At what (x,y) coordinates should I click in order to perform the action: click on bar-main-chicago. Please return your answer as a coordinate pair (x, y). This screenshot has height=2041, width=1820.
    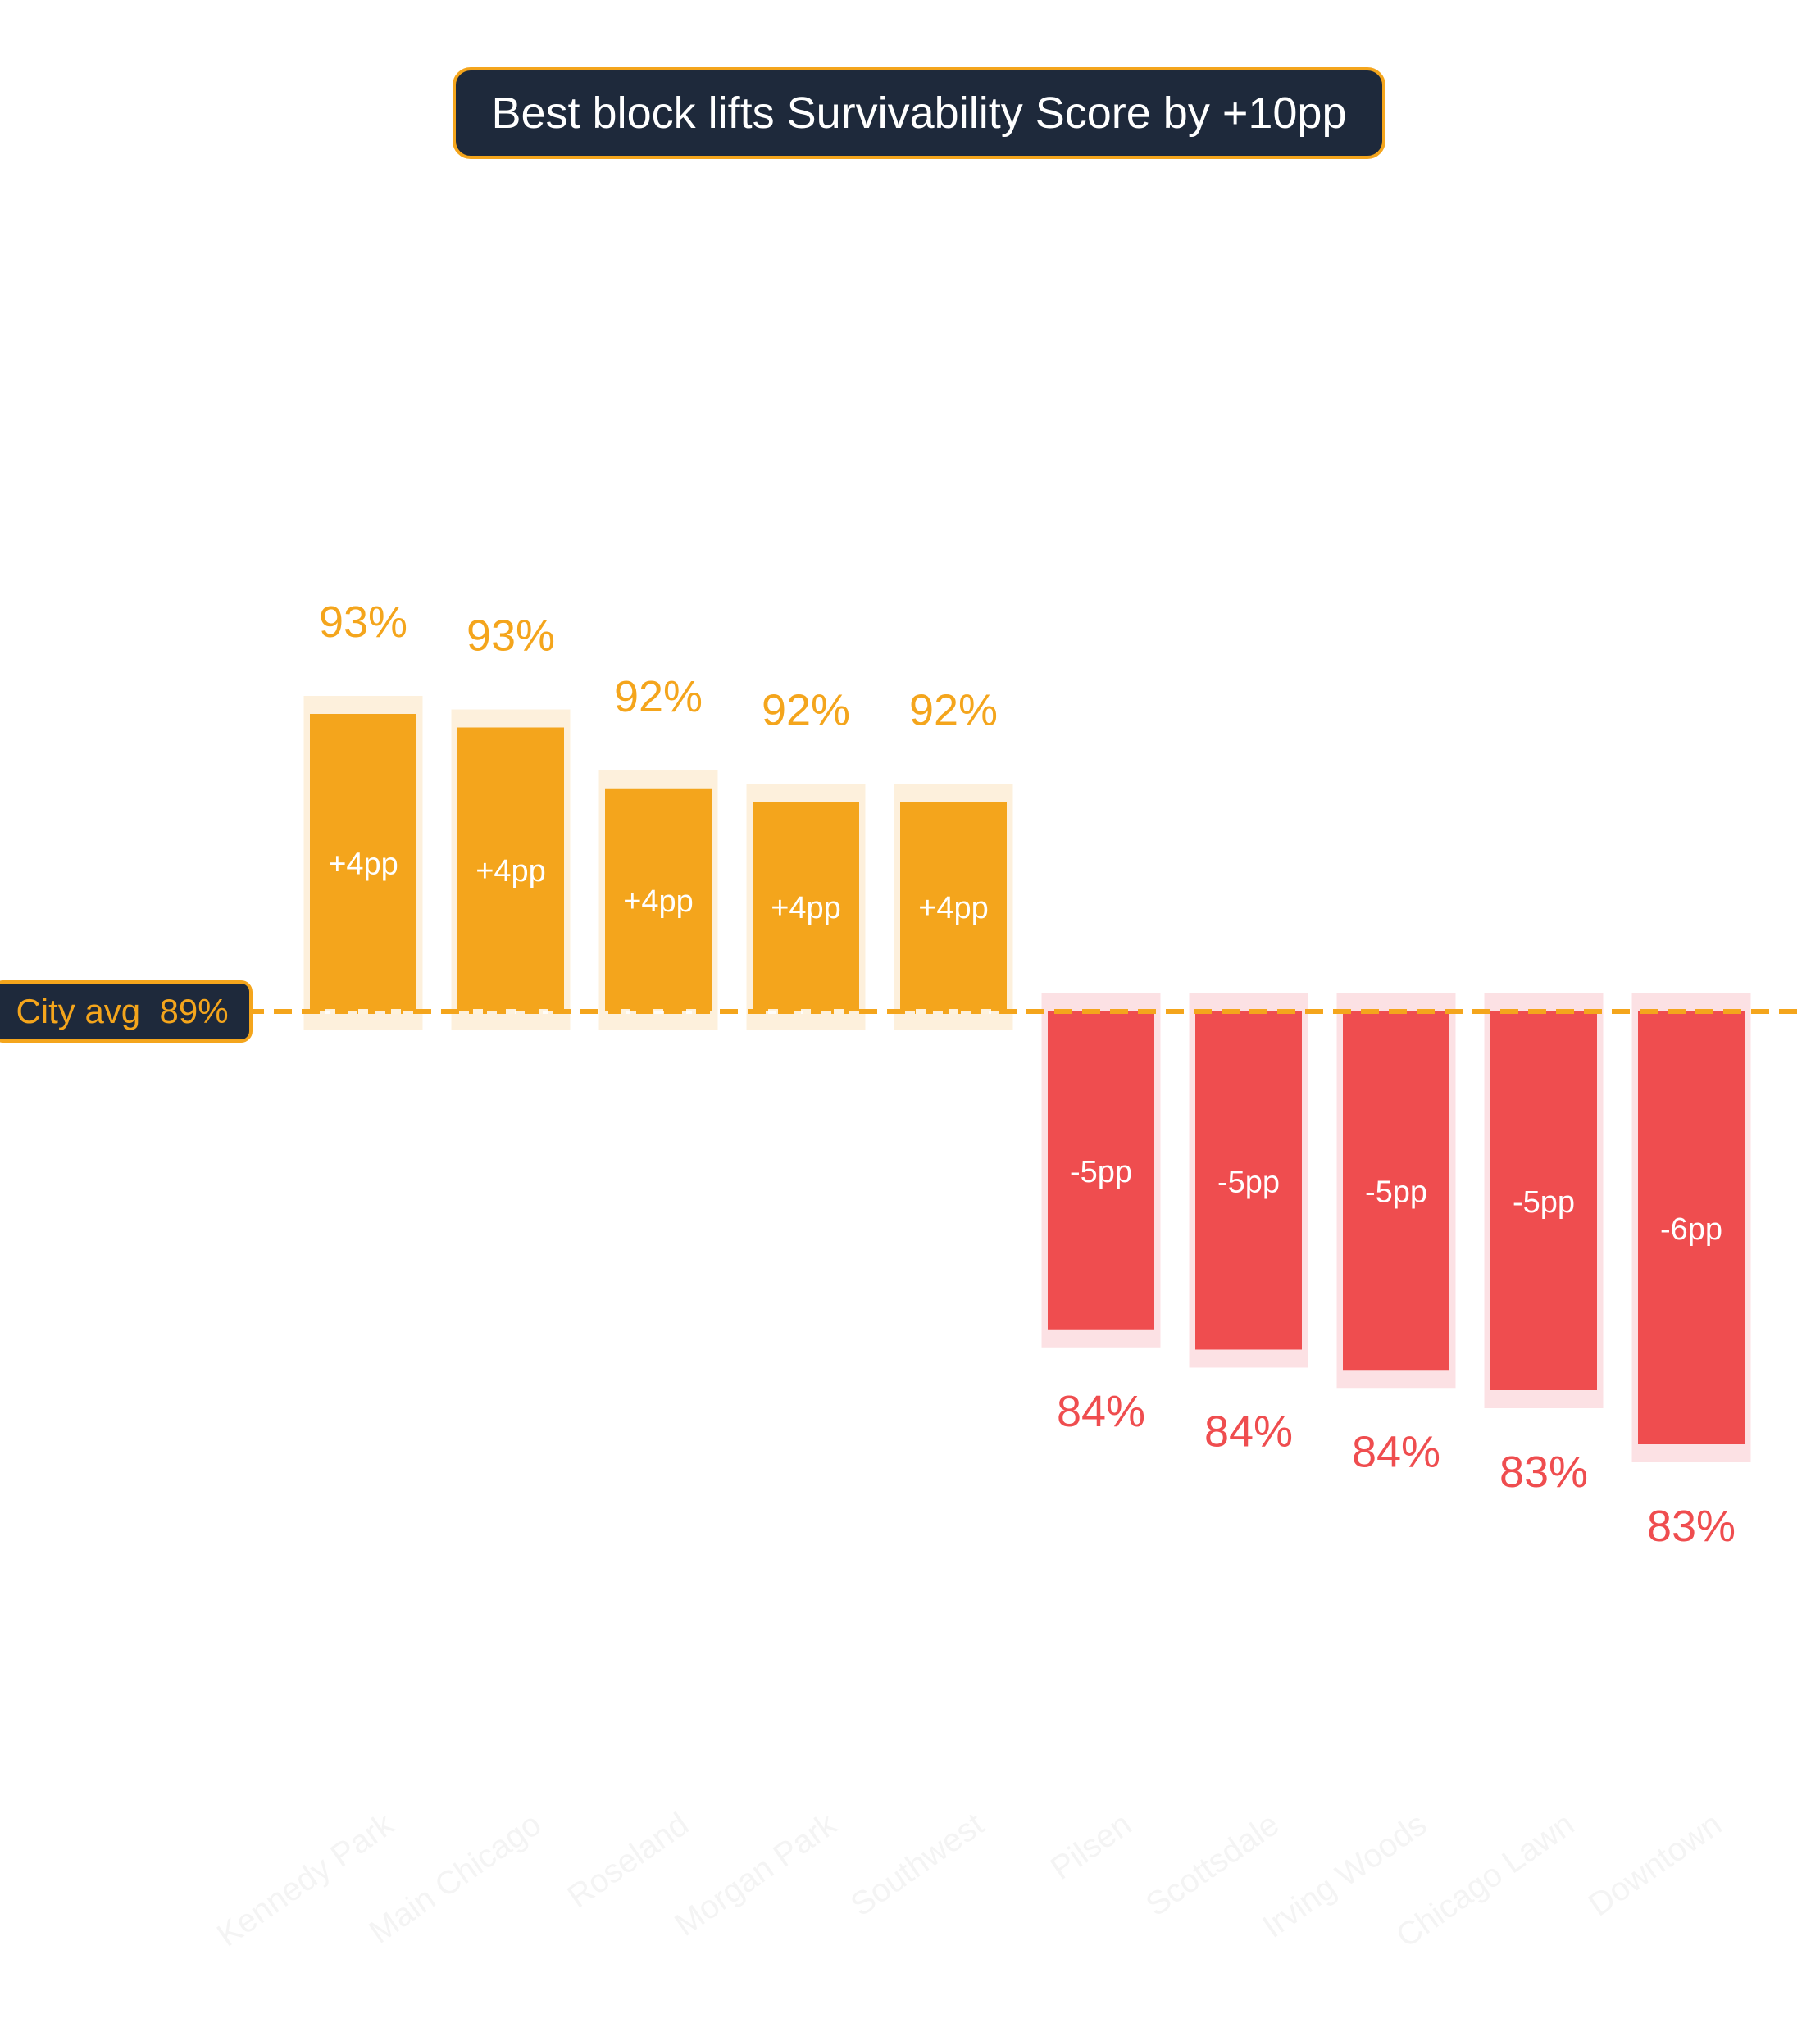
    Looking at the image, I should click on (511, 869).